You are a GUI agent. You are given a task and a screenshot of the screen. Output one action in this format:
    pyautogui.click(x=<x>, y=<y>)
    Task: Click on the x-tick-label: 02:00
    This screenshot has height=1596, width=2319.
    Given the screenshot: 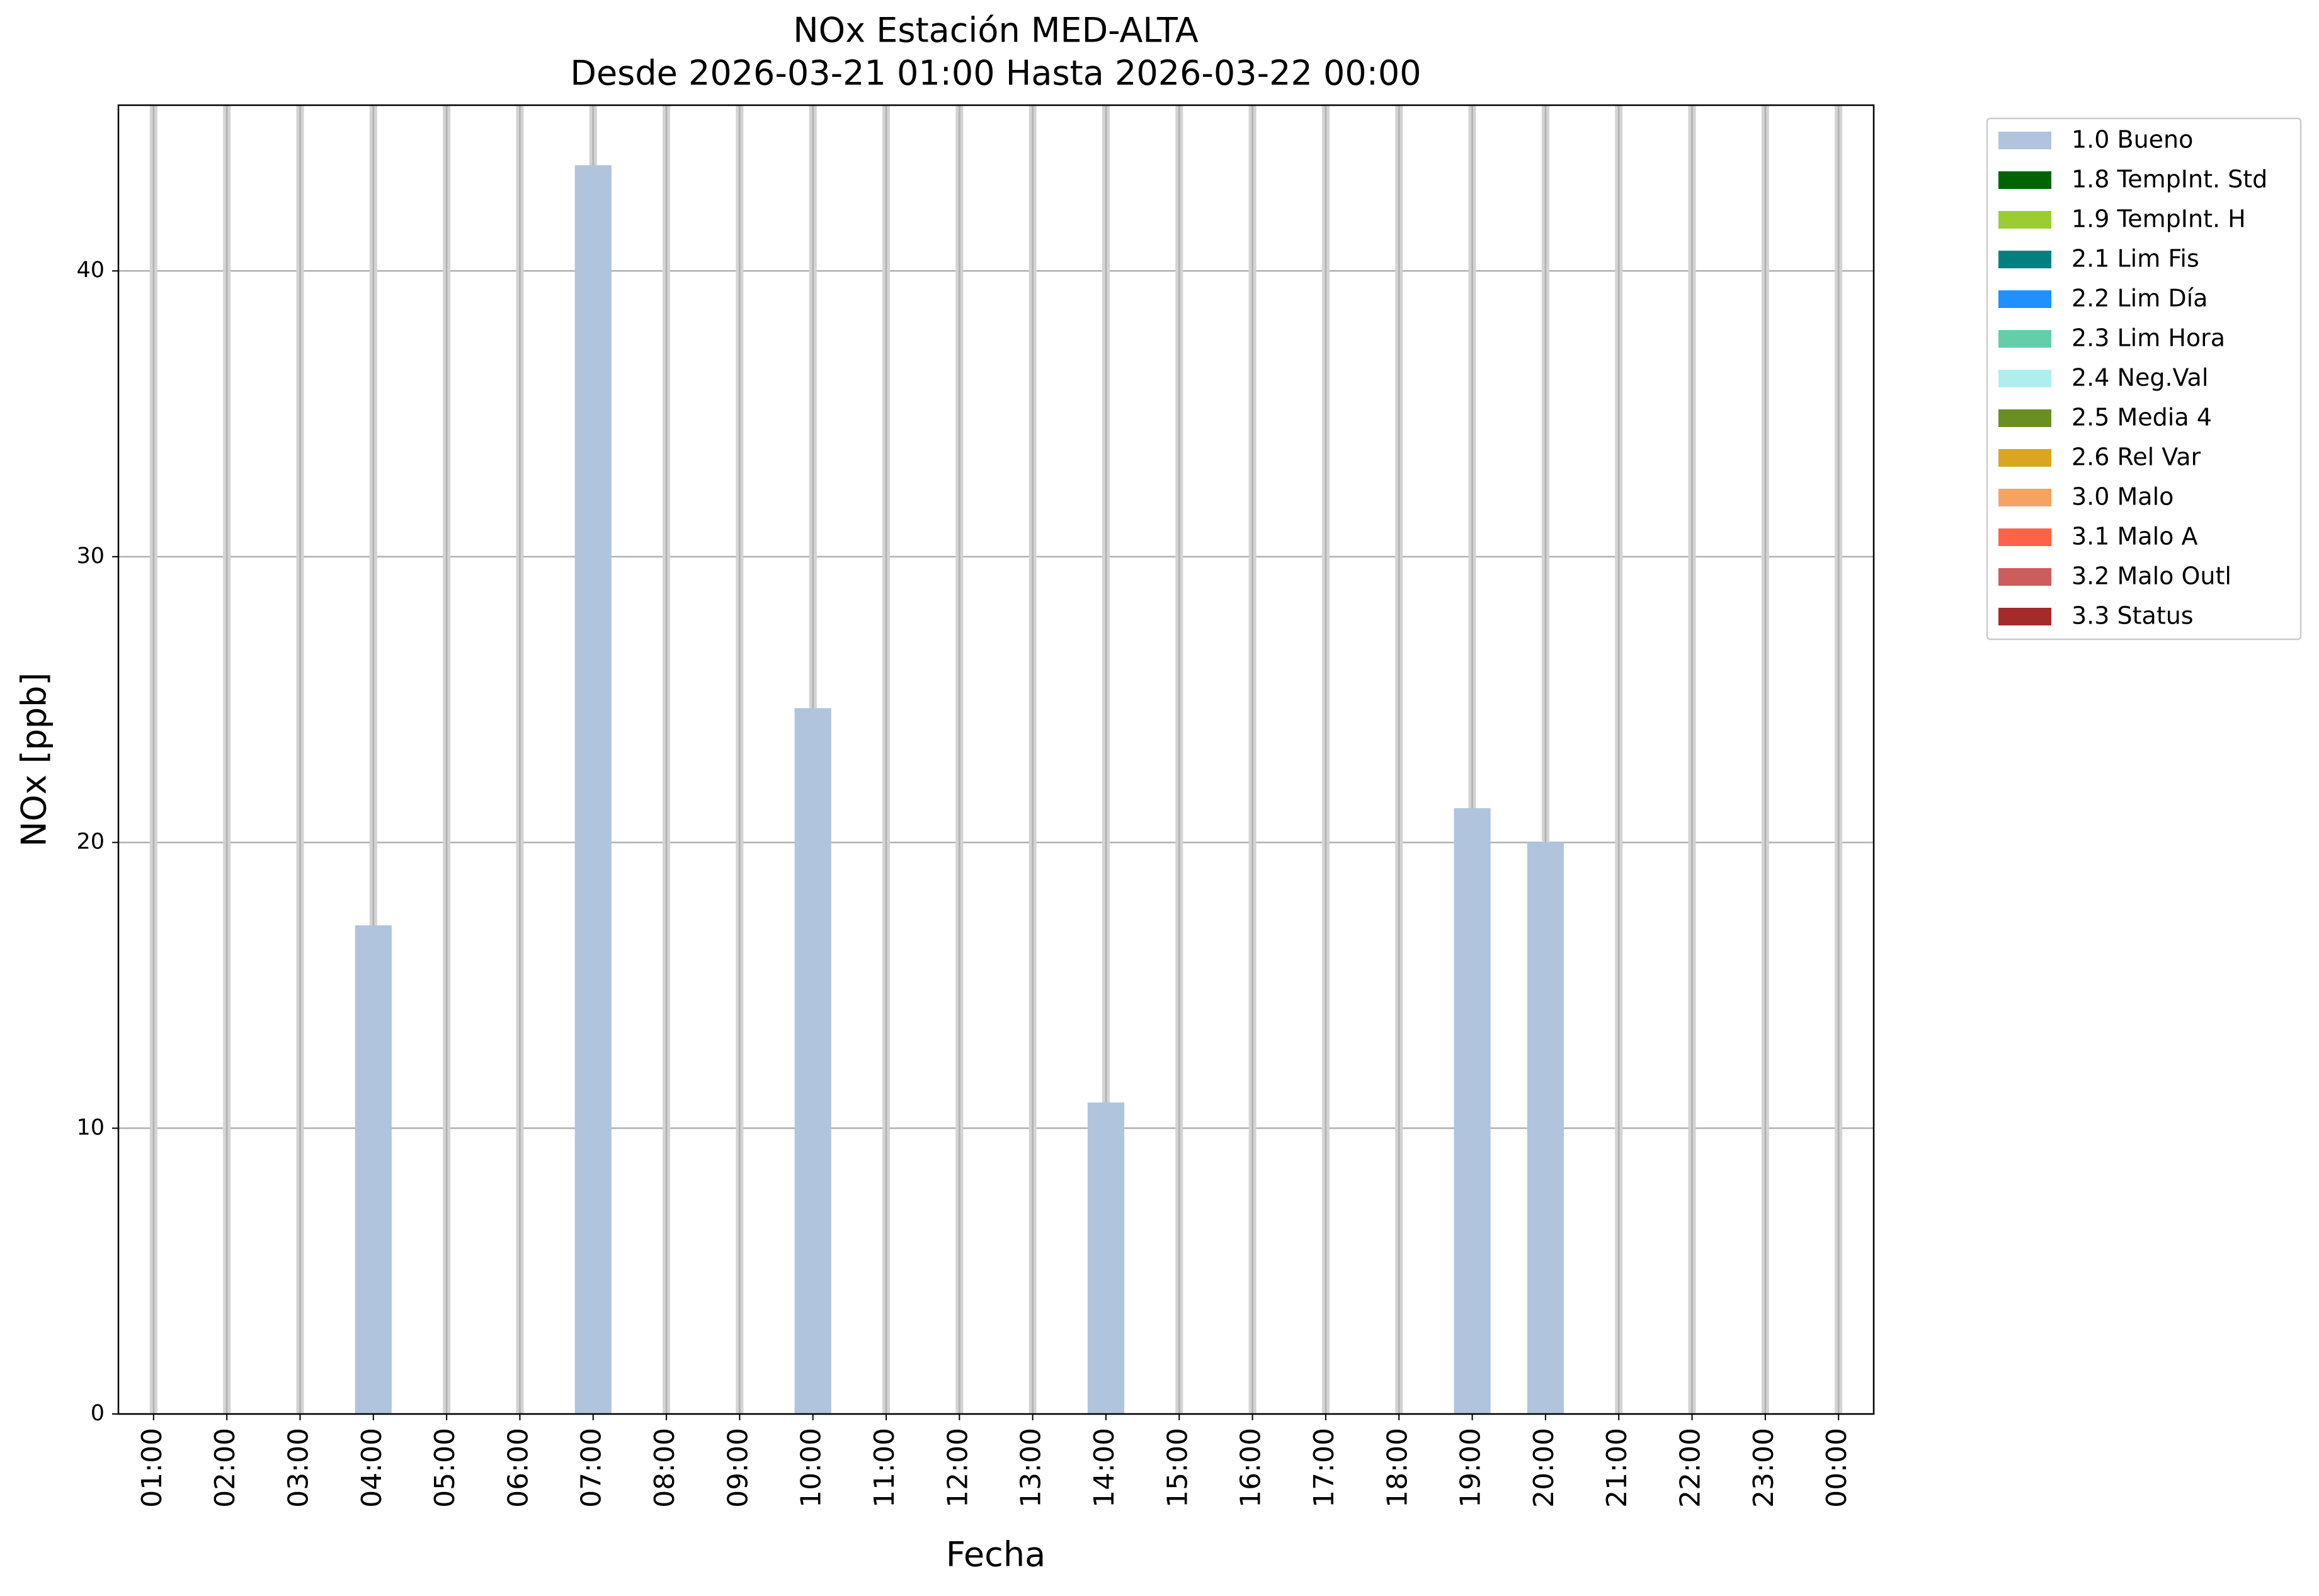 What is the action you would take?
    pyautogui.click(x=225, y=1468)
    